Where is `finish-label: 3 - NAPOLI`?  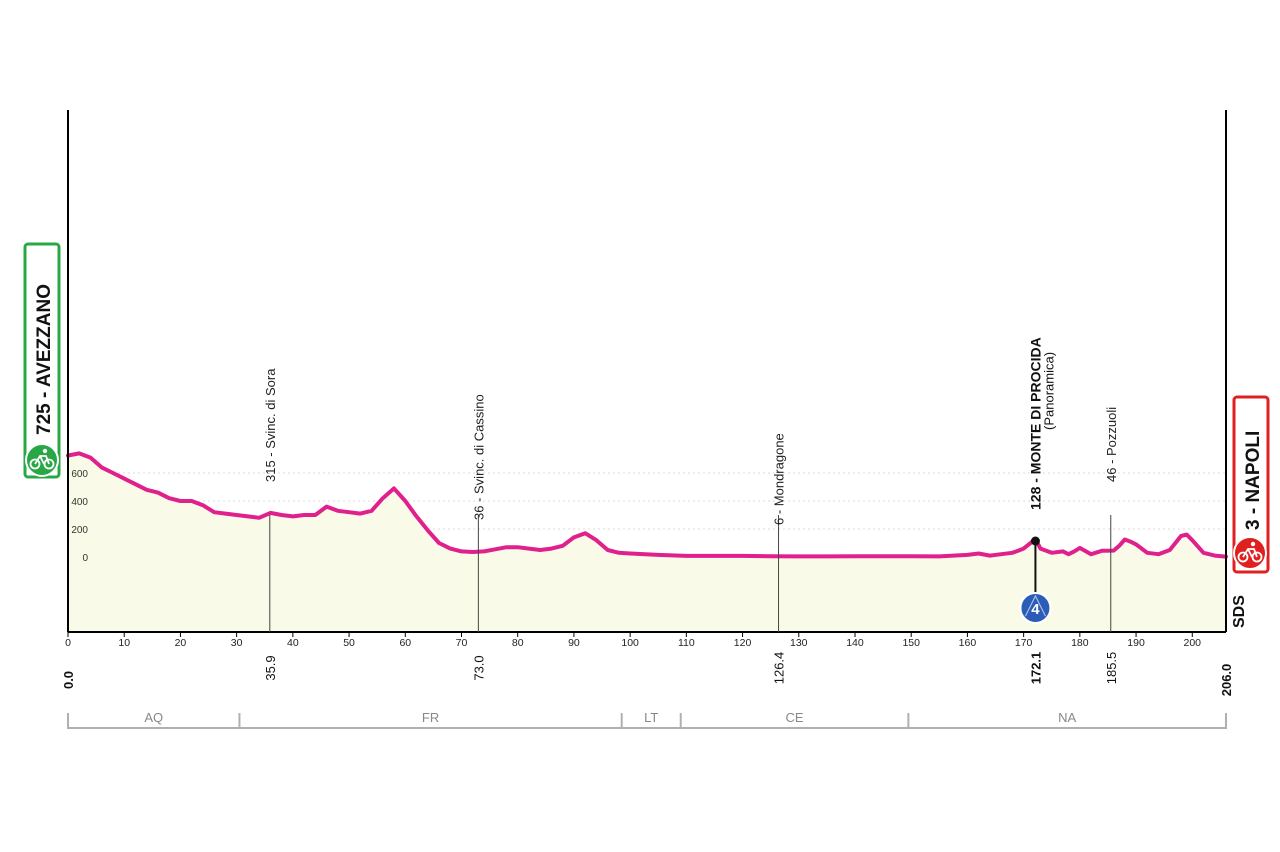
finish-label: 3 - NAPOLI is located at coordinates (1253, 480).